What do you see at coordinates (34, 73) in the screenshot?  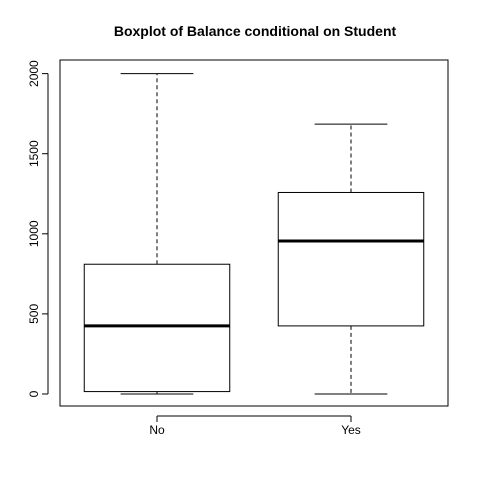 I see `y-tick-label: 2000` at bounding box center [34, 73].